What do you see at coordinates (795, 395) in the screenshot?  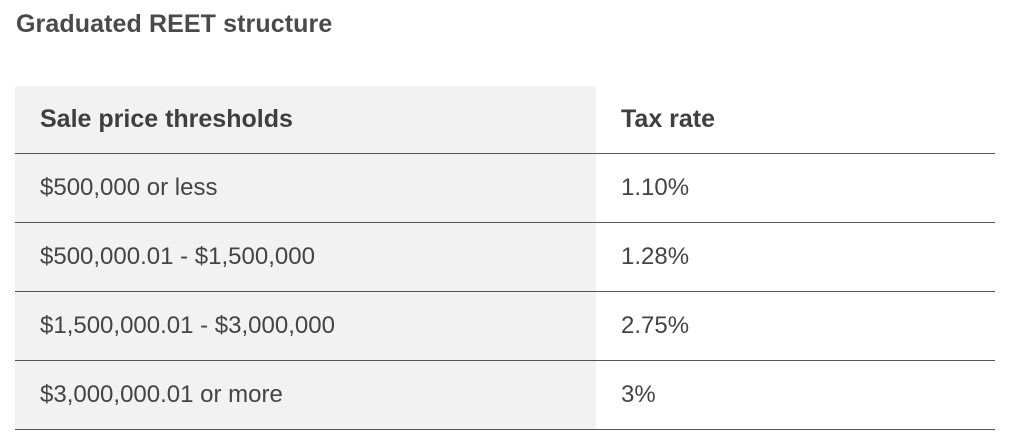 I see `rate-cell: 3%` at bounding box center [795, 395].